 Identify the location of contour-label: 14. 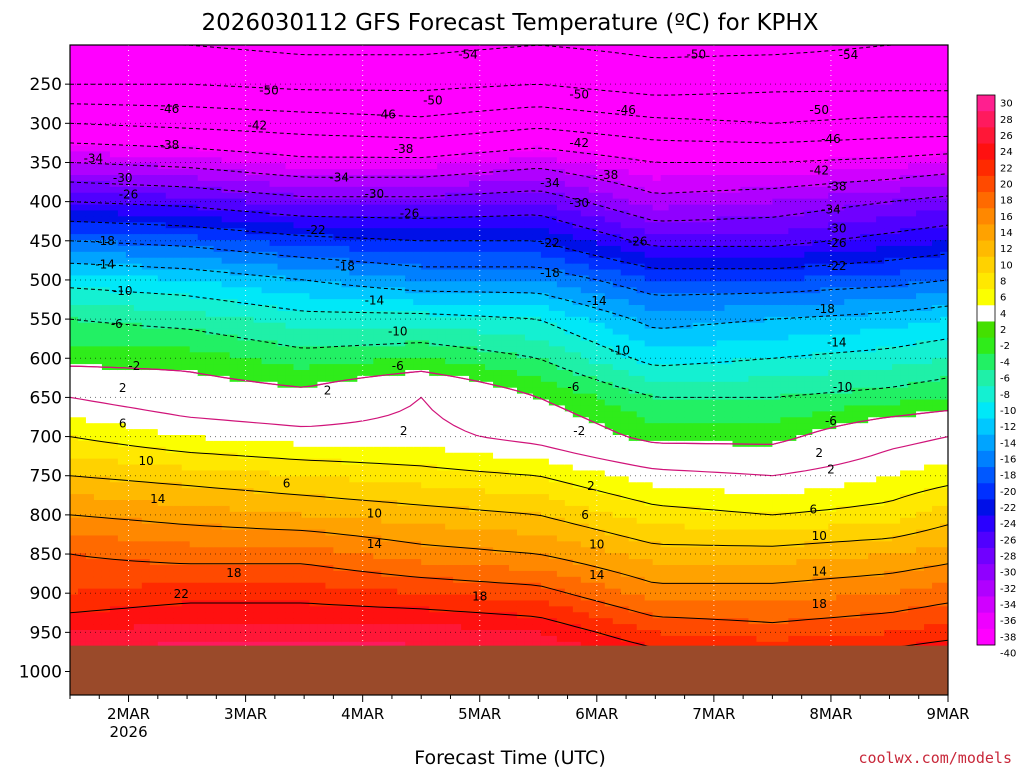
(819, 571).